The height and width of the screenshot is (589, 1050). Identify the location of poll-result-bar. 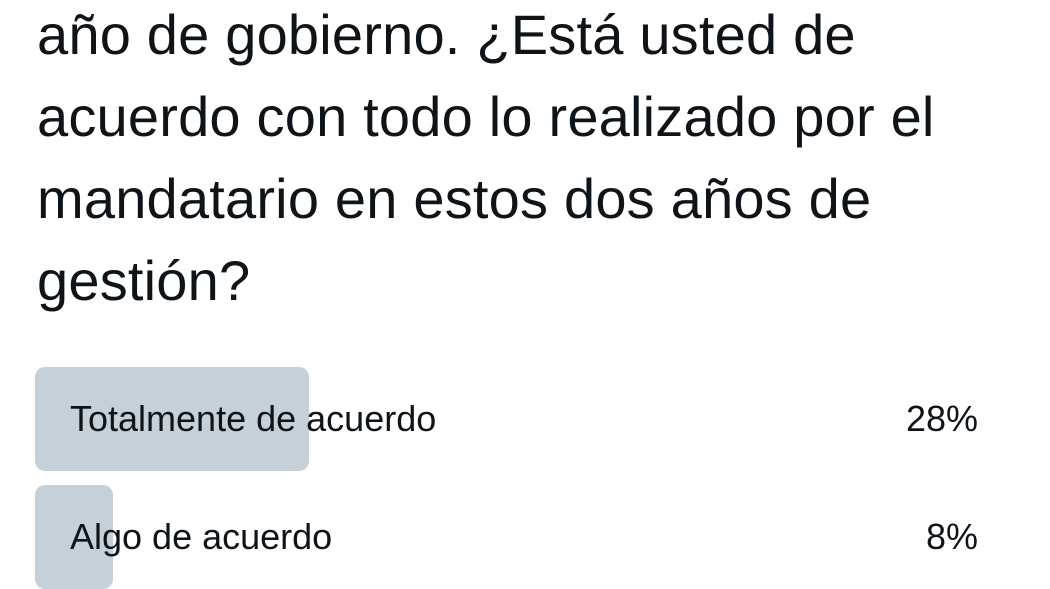
(172, 419).